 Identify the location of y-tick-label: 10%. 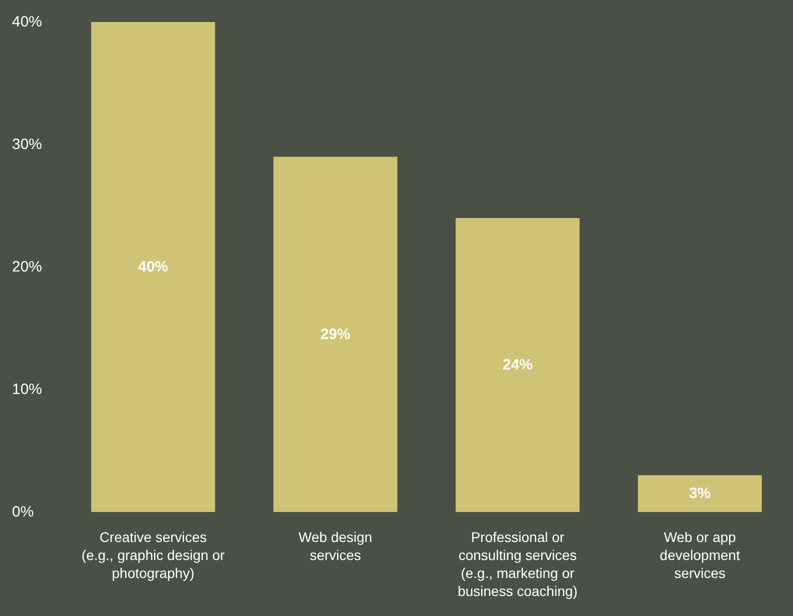
(27, 389).